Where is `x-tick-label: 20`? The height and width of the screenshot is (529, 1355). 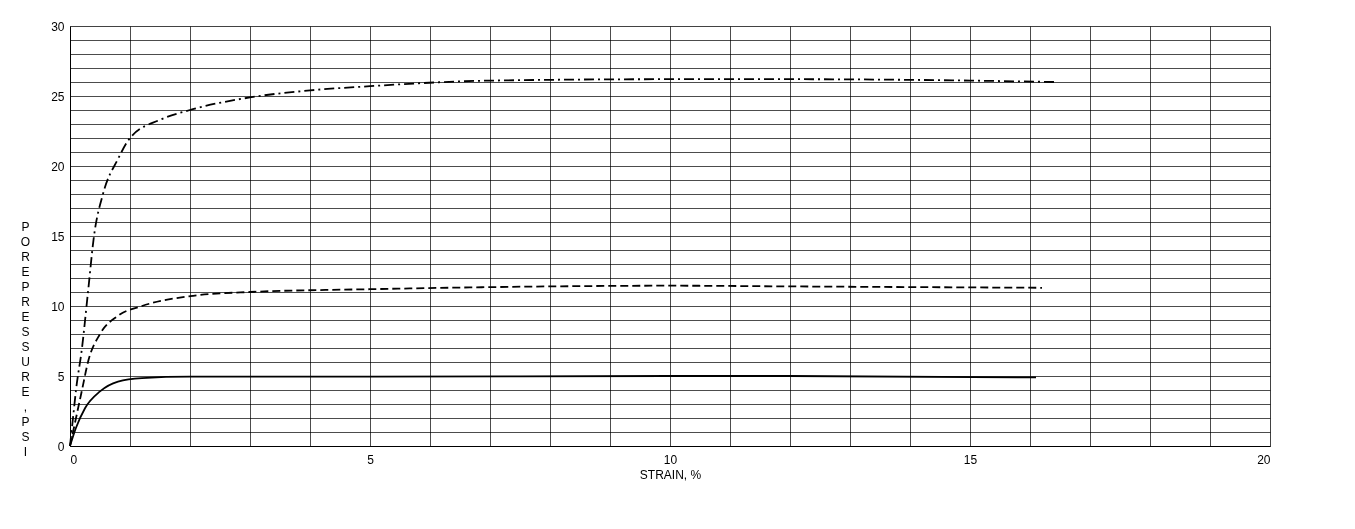
x-tick-label: 20 is located at coordinates (1264, 459).